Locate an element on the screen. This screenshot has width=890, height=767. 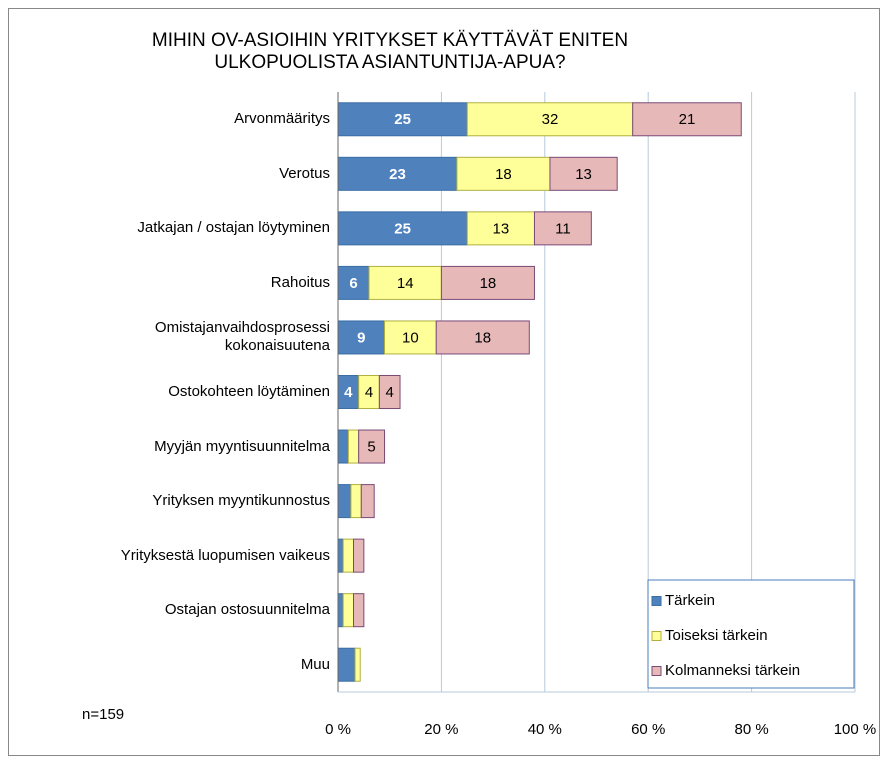
legend-label: Kolmanneksi tärkein is located at coordinates (732, 670).